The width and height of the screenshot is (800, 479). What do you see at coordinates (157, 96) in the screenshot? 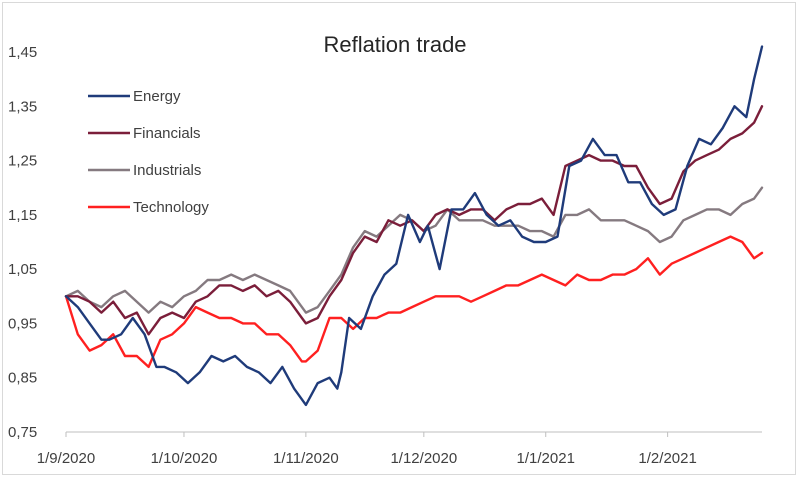
I see `legend-label-energy: Energy` at bounding box center [157, 96].